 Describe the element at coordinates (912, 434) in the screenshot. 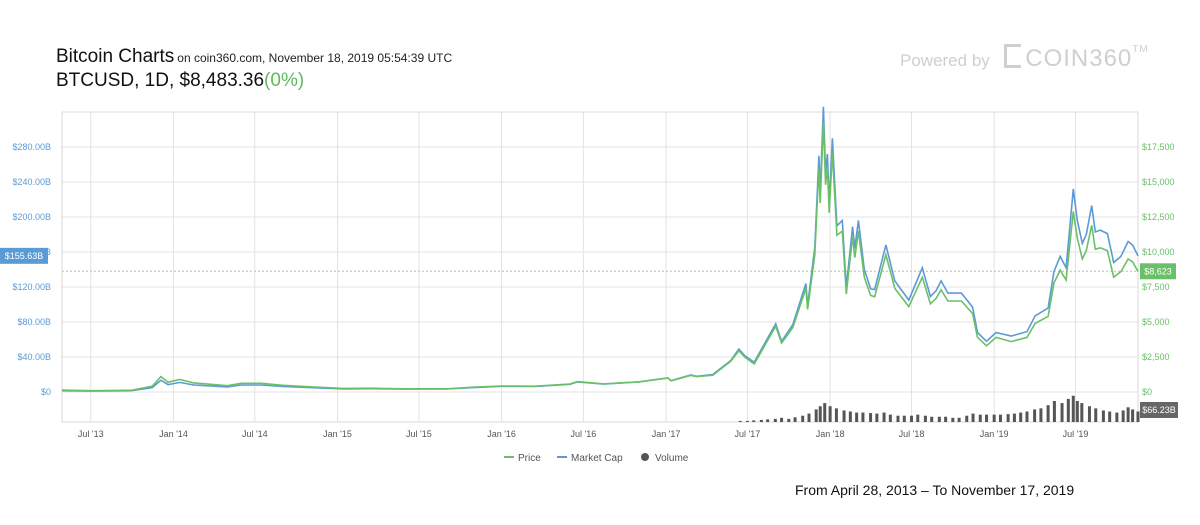

I see `x-tick-label: Jul '18` at that location.